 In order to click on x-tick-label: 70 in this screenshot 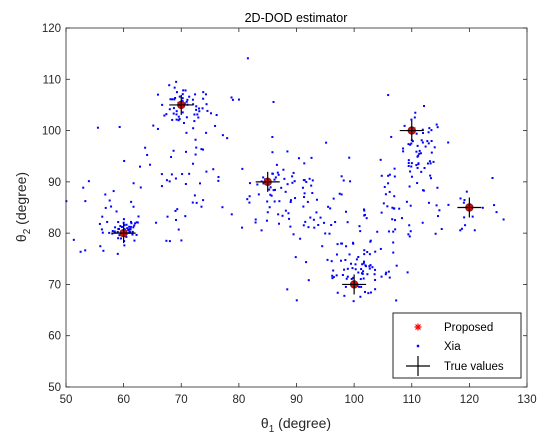, I will do `click(181, 400)`.